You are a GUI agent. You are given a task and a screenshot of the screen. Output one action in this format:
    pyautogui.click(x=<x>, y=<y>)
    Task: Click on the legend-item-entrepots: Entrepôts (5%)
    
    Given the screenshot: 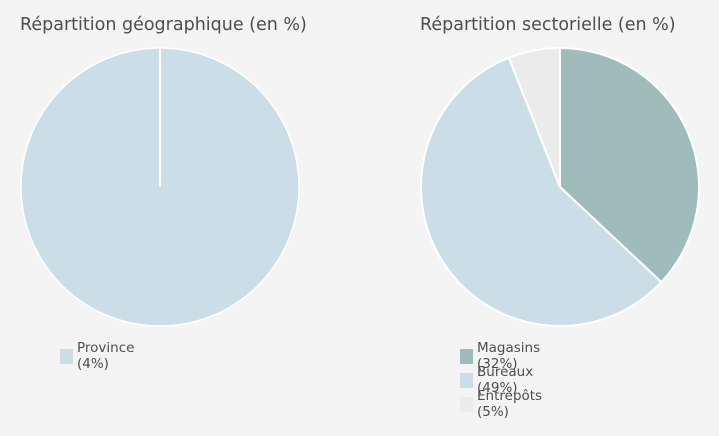 What is the action you would take?
    pyautogui.click(x=501, y=404)
    